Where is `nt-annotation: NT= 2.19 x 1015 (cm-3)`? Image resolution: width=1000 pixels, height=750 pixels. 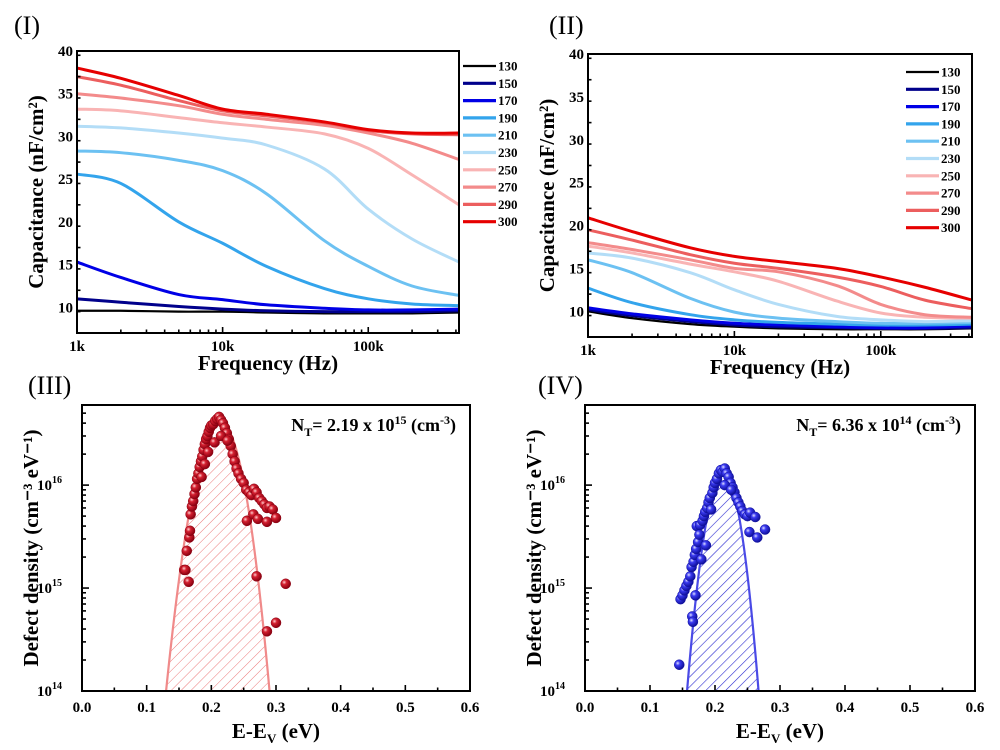
nt-annotation: NT= 2.19 x 1015 (cm-3) is located at coordinates (373, 426).